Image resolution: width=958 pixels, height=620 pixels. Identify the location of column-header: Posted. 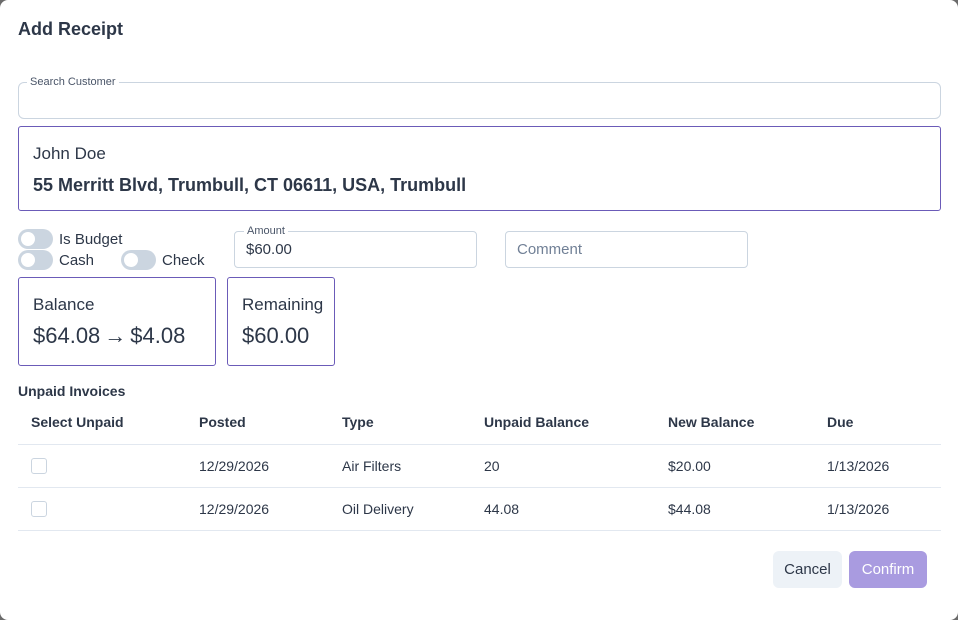
(270, 423).